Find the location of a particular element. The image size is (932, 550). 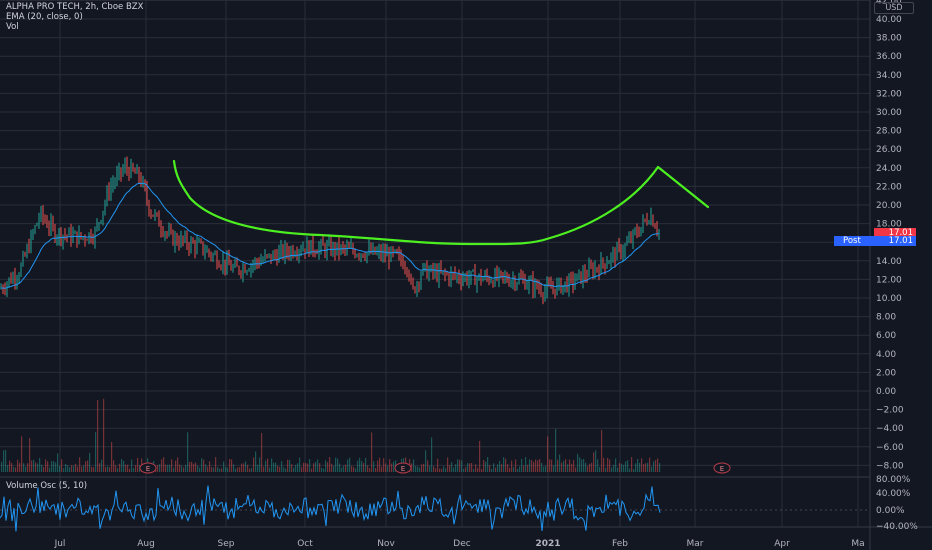

cup-handle-drawing is located at coordinates (441, 202).